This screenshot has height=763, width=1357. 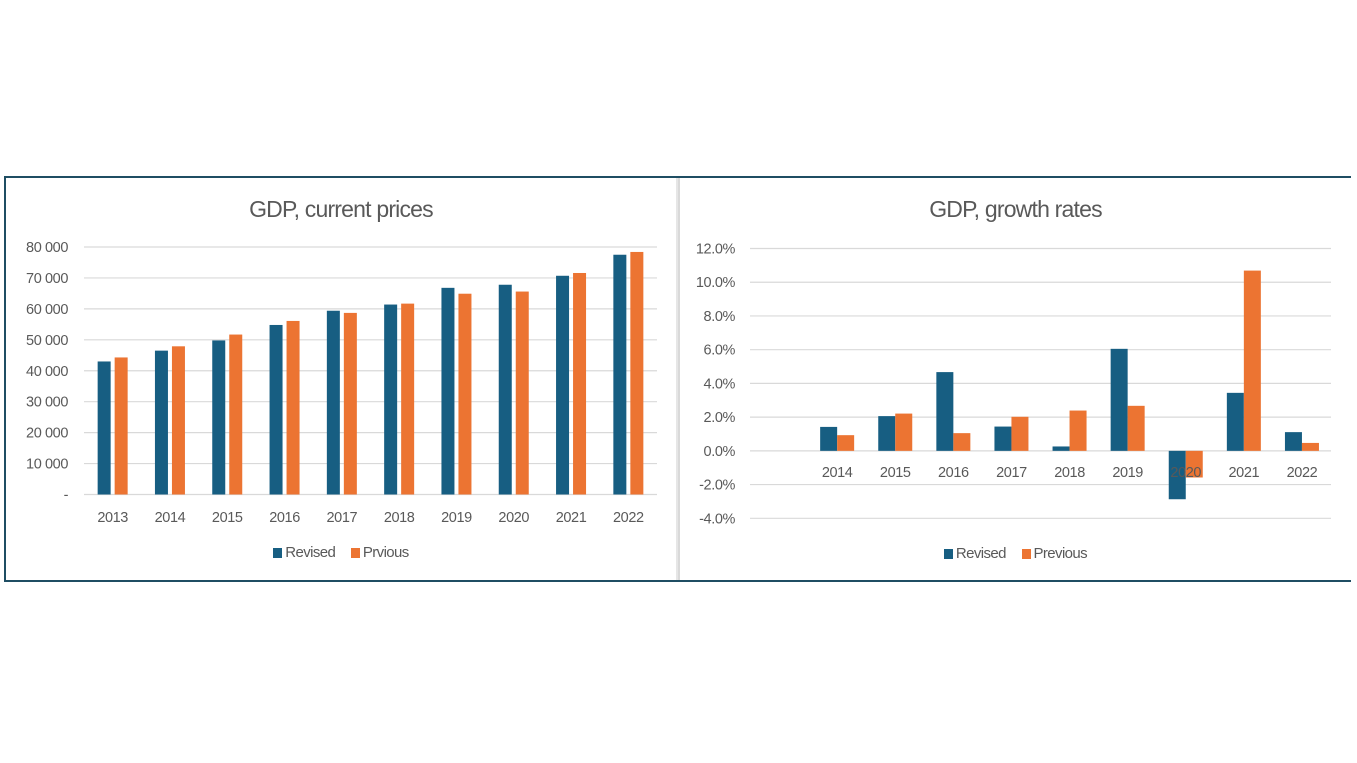 What do you see at coordinates (716, 250) in the screenshot?
I see `y-tick-label: 12.0%` at bounding box center [716, 250].